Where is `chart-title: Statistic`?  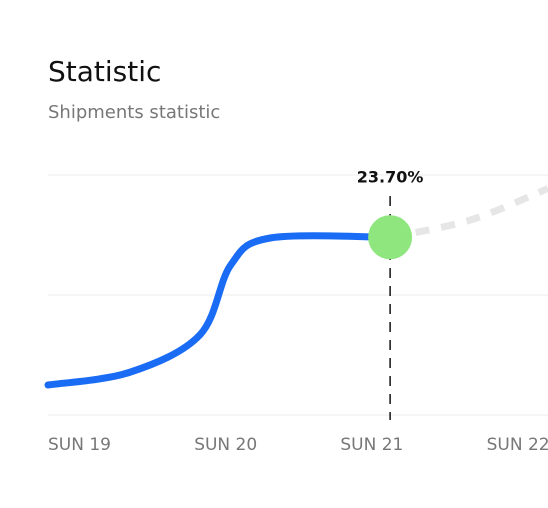 chart-title: Statistic is located at coordinates (104, 71).